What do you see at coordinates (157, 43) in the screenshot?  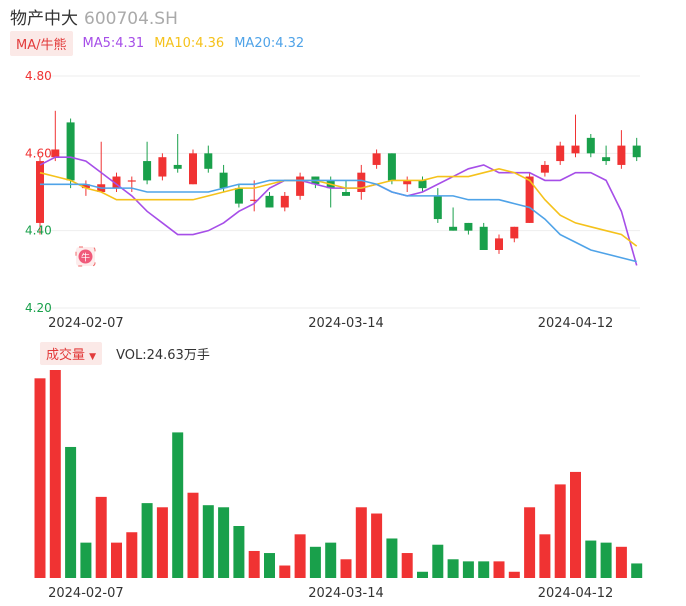 I see `ma-legend: MA/牛熊 MA5:4.31 MA10:4.36 MA20:4.32` at bounding box center [157, 43].